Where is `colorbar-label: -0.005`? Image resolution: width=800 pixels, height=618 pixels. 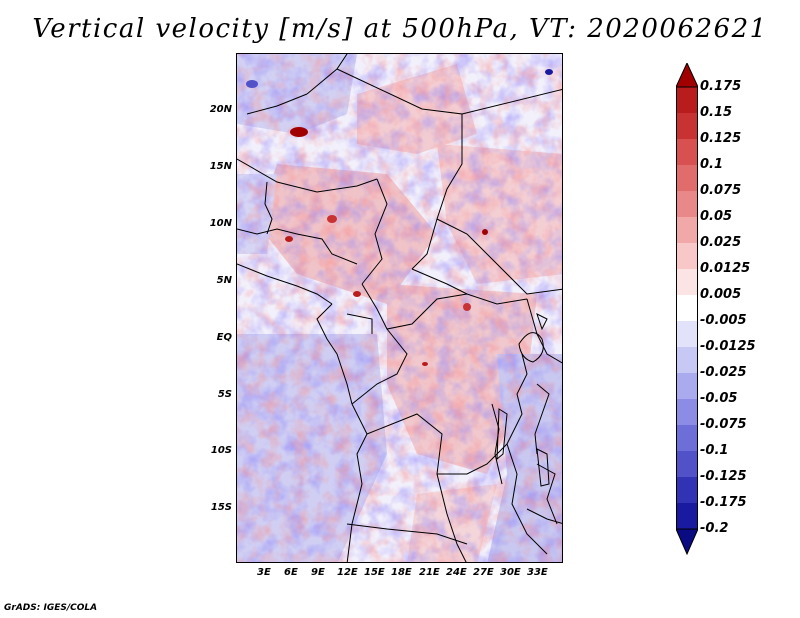 colorbar-label: -0.005 is located at coordinates (723, 320).